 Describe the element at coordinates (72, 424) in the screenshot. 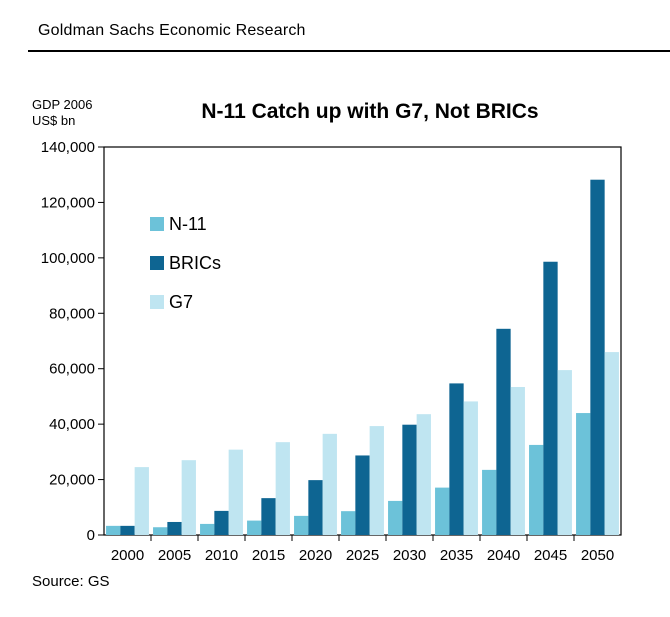

I see `y-tick-label: 40,000` at that location.